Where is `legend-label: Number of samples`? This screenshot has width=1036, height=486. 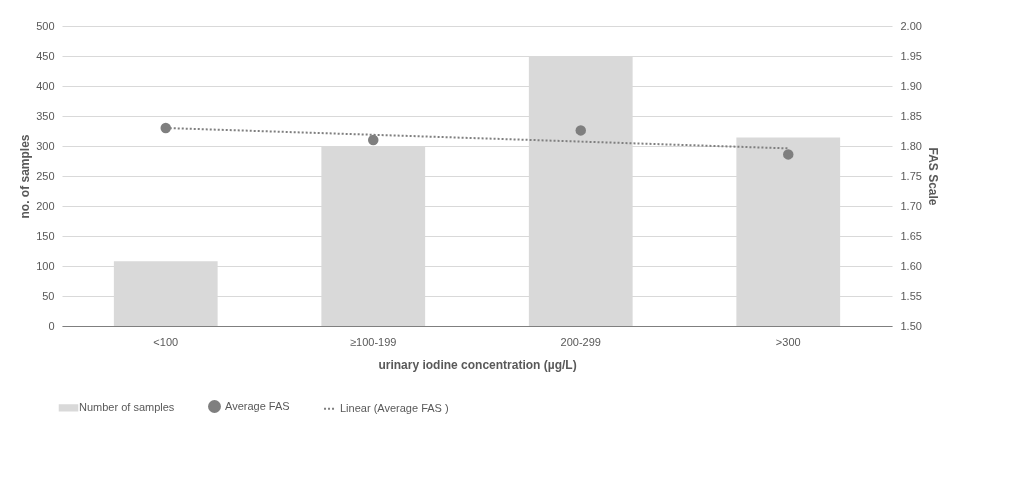
legend-label: Number of samples is located at coordinates (127, 406).